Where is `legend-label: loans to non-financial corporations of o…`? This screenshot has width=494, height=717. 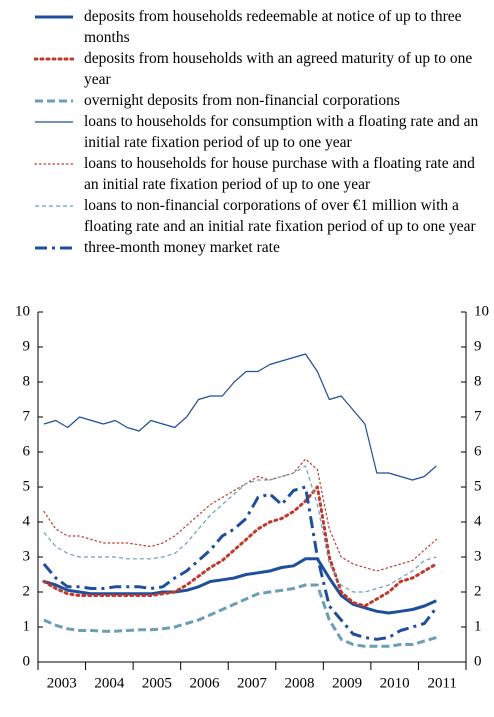
legend-label: loans to non-financial corporations of o… is located at coordinates (280, 216).